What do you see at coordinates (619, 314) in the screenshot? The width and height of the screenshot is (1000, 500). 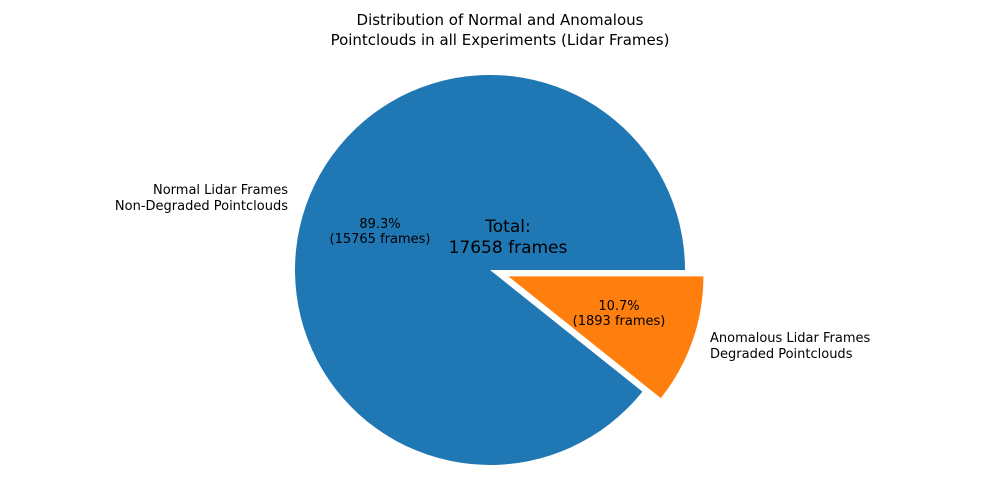 I see `slice-pct-anomalous: 10.7% (1893 frames)` at bounding box center [619, 314].